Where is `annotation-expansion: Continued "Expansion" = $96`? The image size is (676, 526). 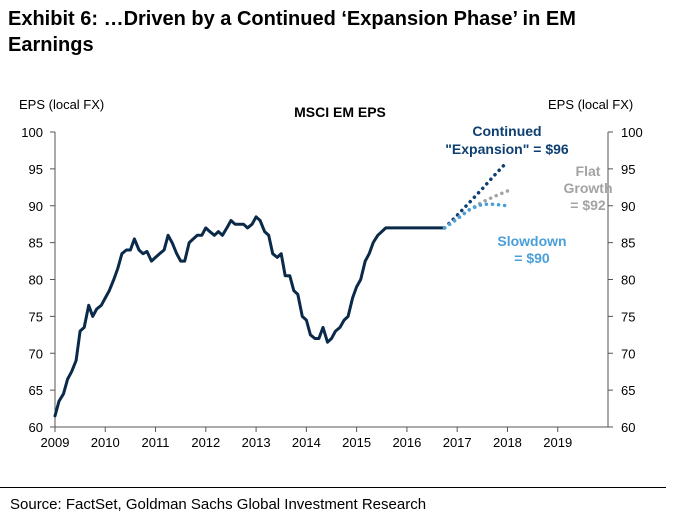
annotation-expansion: Continued "Expansion" = $96 is located at coordinates (507, 140).